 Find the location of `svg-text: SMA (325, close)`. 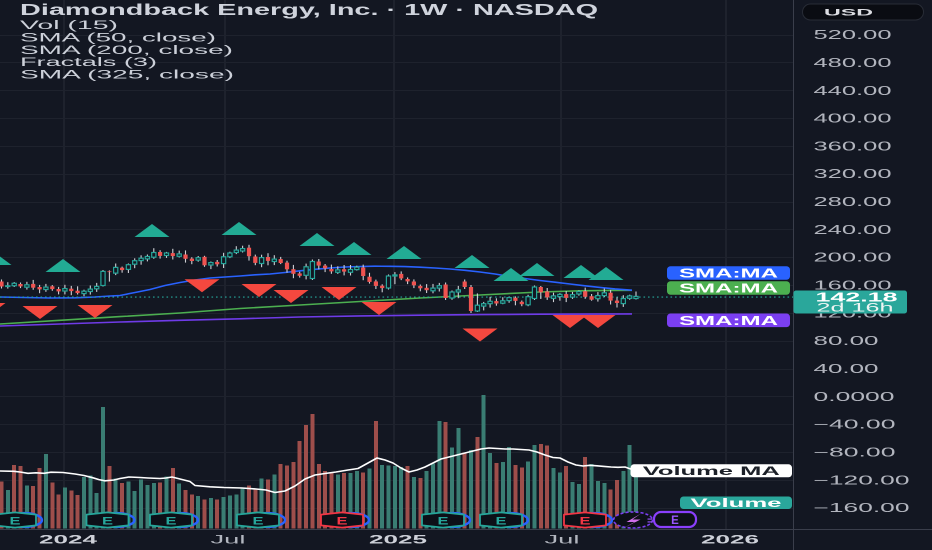

svg-text: SMA (325, close) is located at coordinates (127, 76).